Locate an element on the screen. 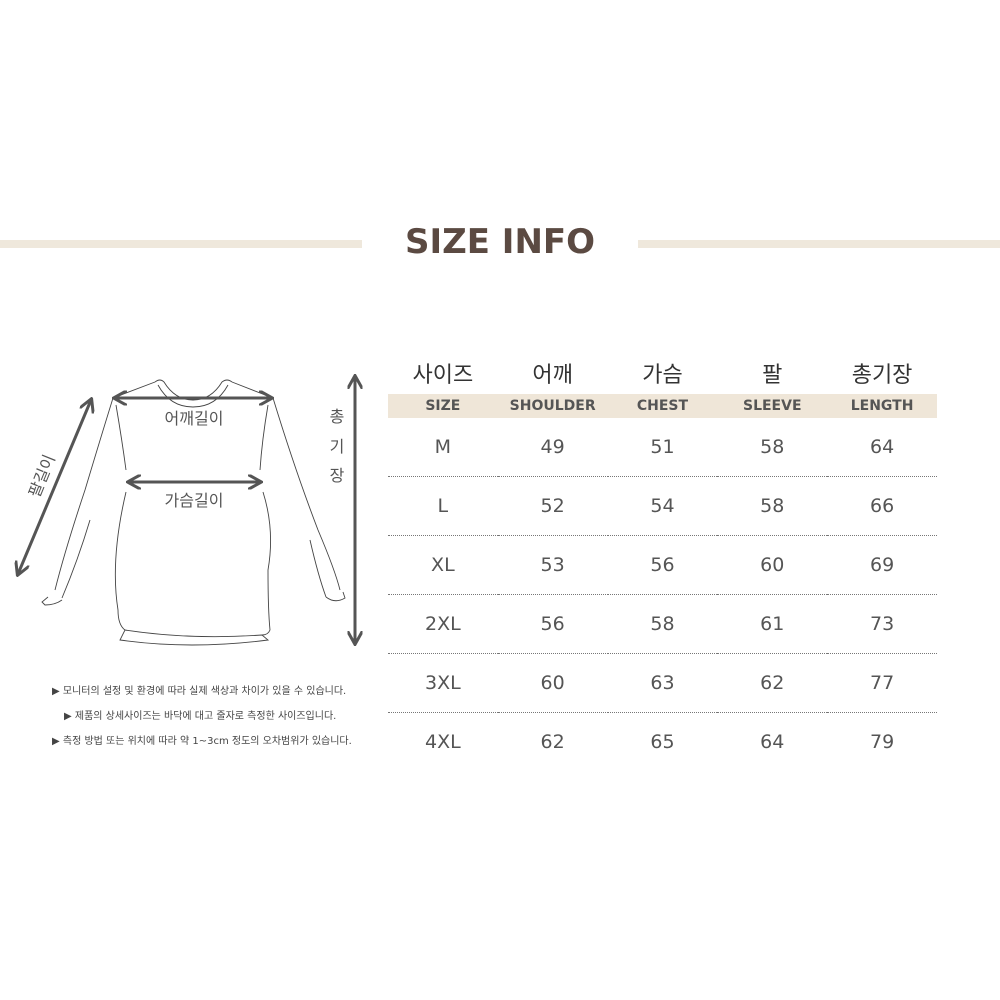 The image size is (1000, 1000). table-cell: 77 is located at coordinates (882, 683).